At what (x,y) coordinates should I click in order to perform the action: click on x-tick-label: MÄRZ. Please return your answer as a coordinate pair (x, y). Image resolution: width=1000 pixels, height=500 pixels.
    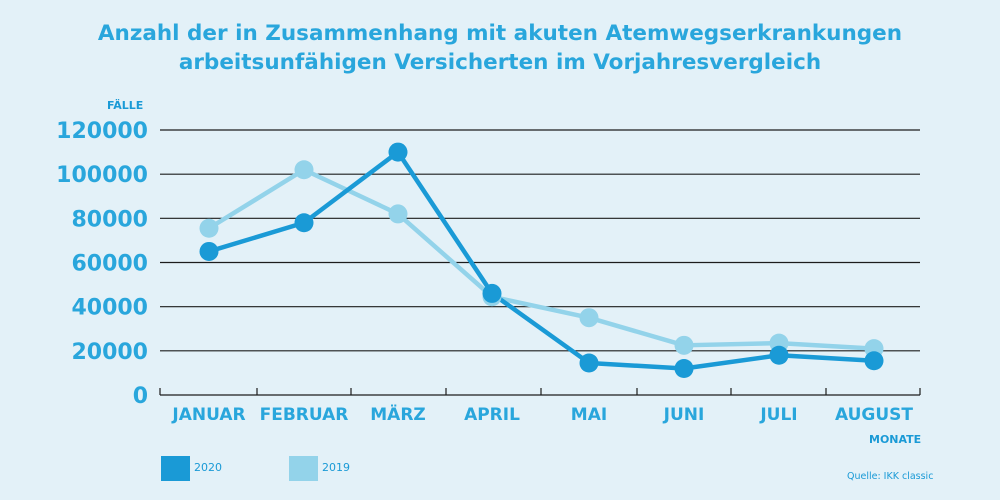
    Looking at the image, I should click on (398, 414).